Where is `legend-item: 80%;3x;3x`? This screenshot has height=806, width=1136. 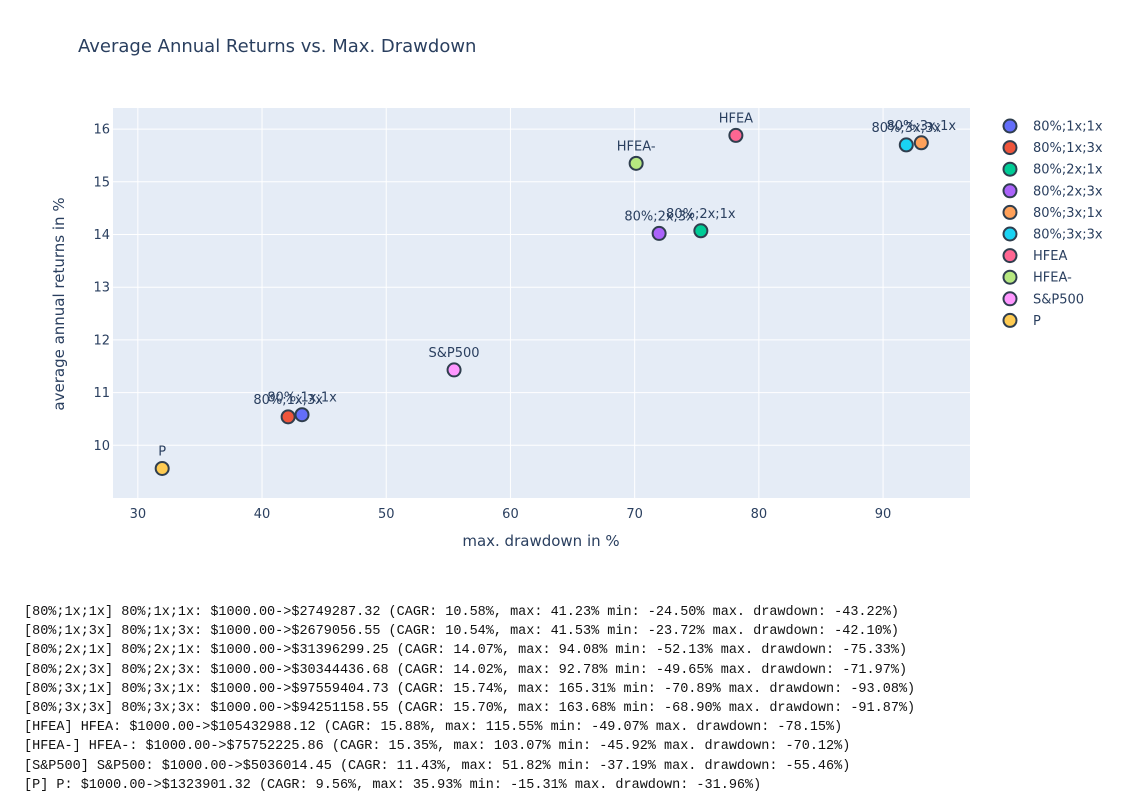
legend-item: 80%;3x;3x is located at coordinates (1052, 234).